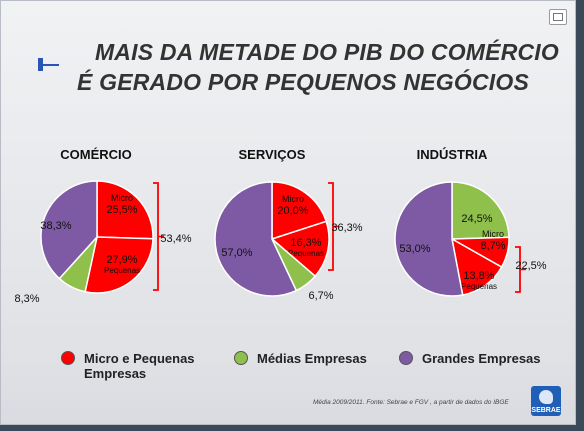 The width and height of the screenshot is (584, 431). I want to click on legend-item-grandes: Grandes Empresas, so click(470, 358).